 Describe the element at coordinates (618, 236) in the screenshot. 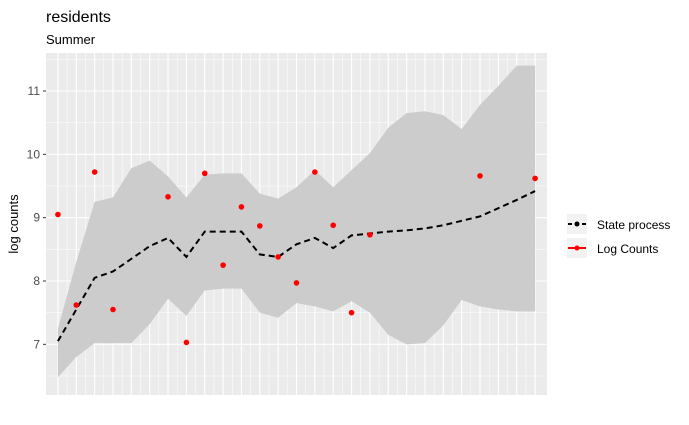

I see `legend: State process Log Counts` at that location.